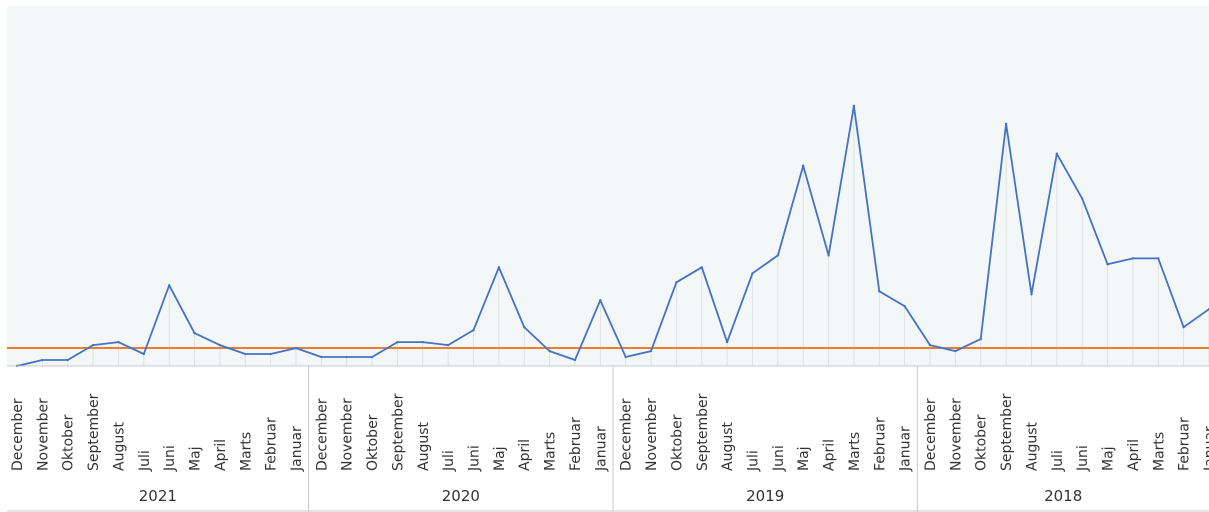 This screenshot has width=1209, height=512. Describe the element at coordinates (158, 496) in the screenshot. I see `year-label: 2021` at that location.